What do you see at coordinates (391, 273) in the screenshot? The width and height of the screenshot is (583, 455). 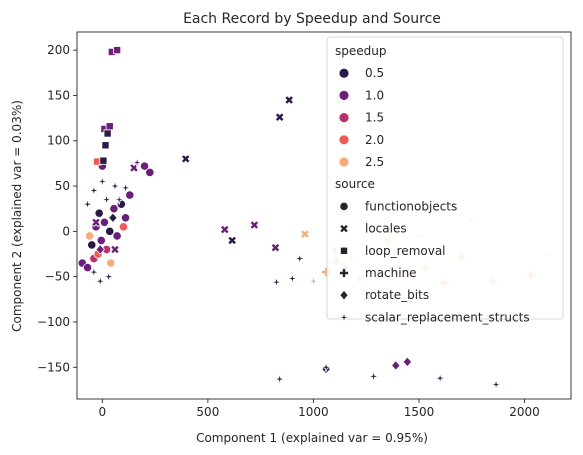 I see `legend-style-label: machine` at bounding box center [391, 273].